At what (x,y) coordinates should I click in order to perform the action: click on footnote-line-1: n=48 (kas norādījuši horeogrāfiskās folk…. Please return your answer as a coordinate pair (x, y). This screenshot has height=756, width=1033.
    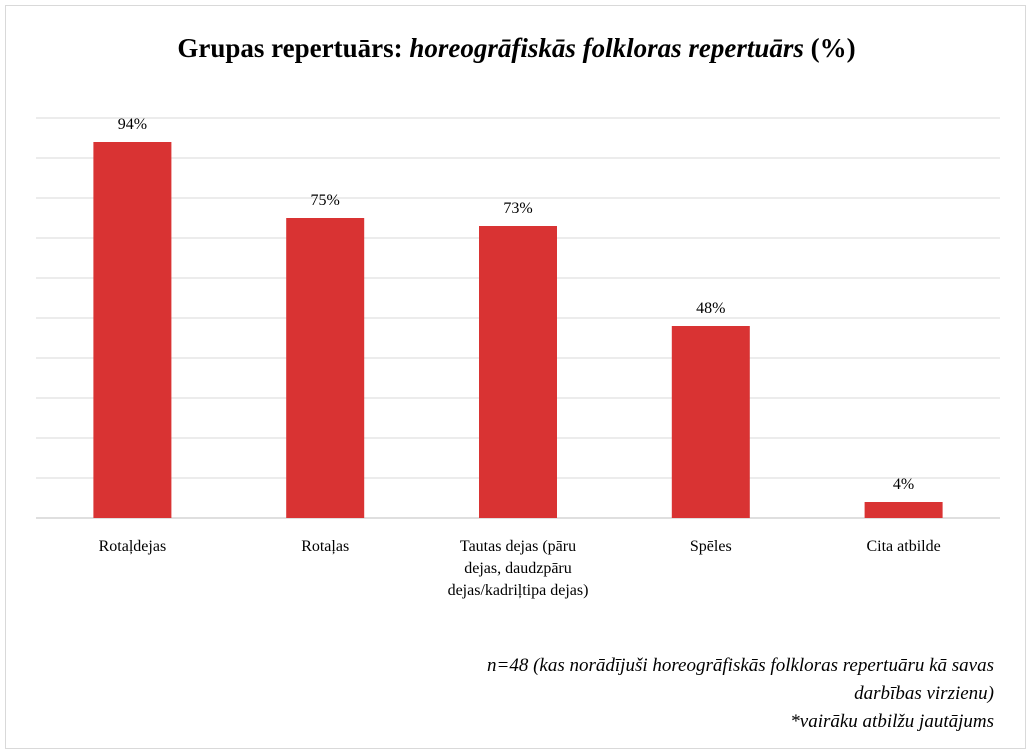
    Looking at the image, I should click on (740, 665).